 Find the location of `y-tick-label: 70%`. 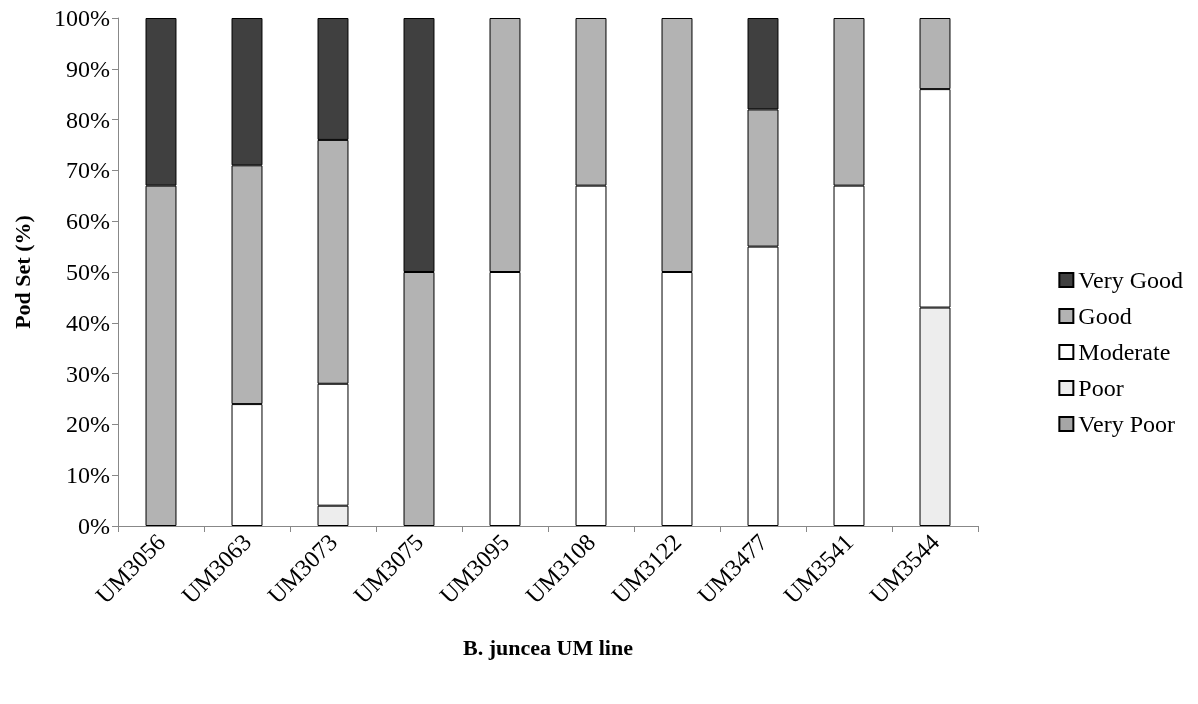

y-tick-label: 70% is located at coordinates (88, 170).